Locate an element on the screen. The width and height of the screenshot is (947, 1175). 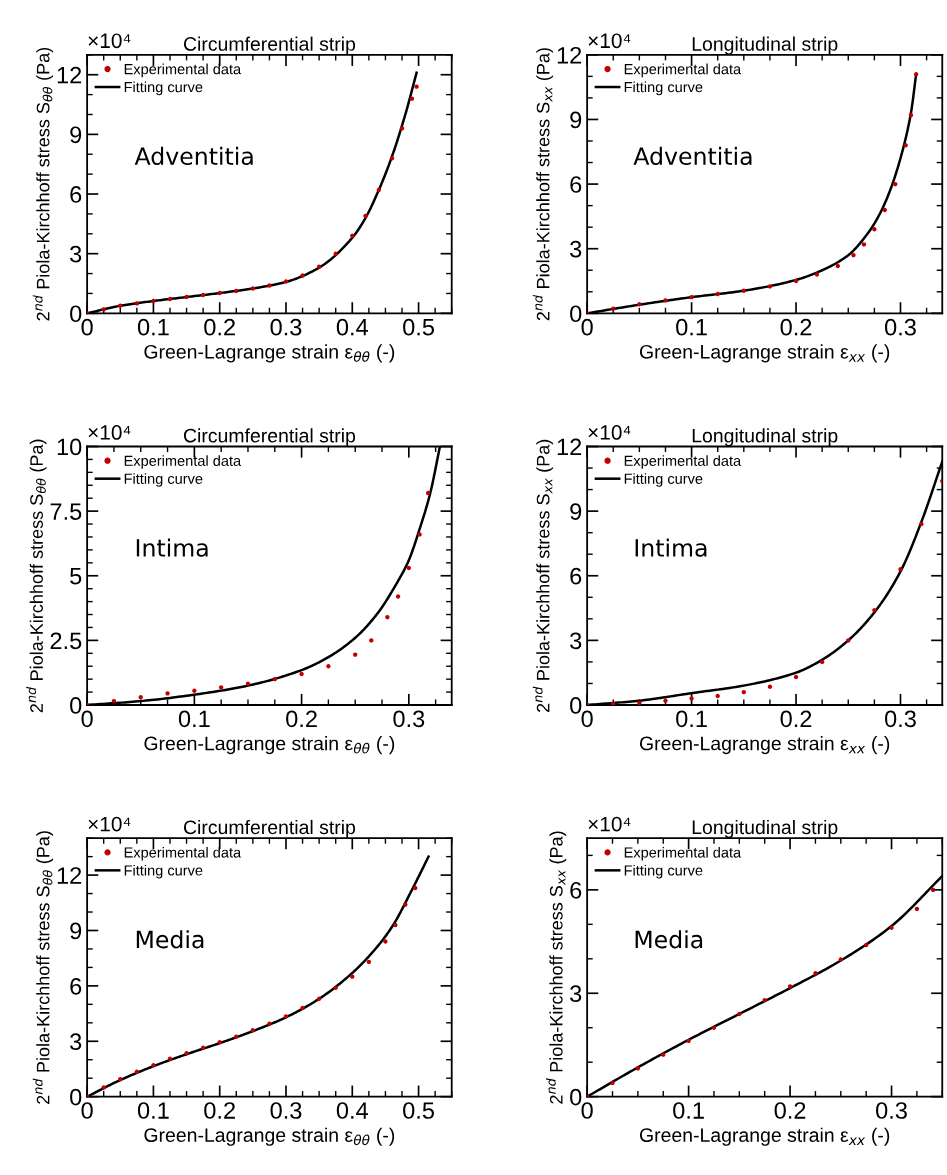
x-tick-label: 0.5 is located at coordinates (418, 1110).